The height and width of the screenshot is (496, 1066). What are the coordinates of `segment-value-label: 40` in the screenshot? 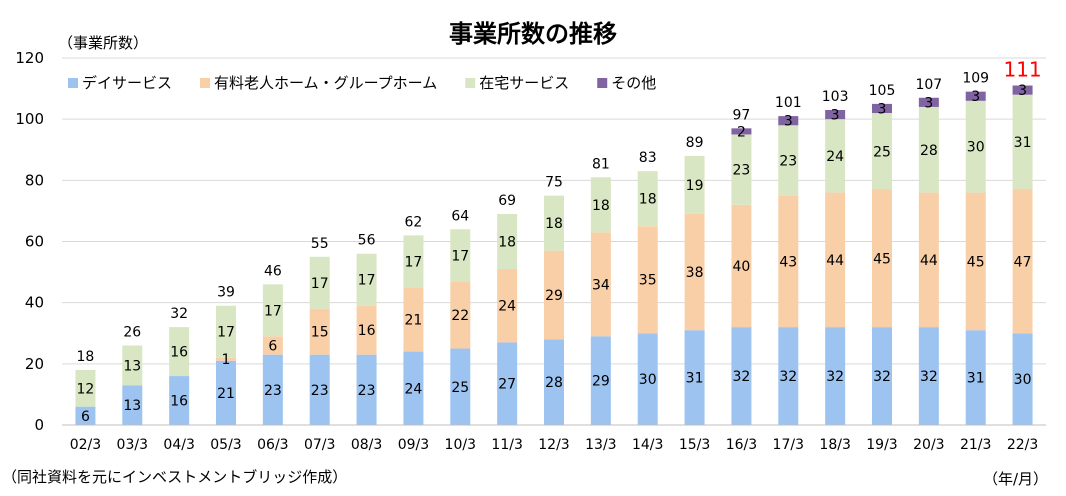 It's located at (742, 267).